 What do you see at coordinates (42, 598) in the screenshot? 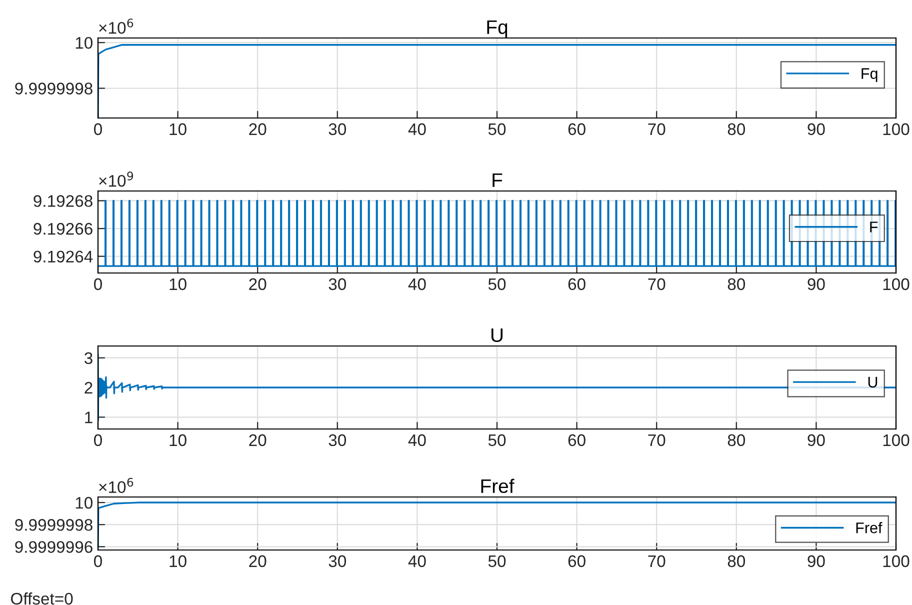
I see `text: Offset=0` at bounding box center [42, 598].